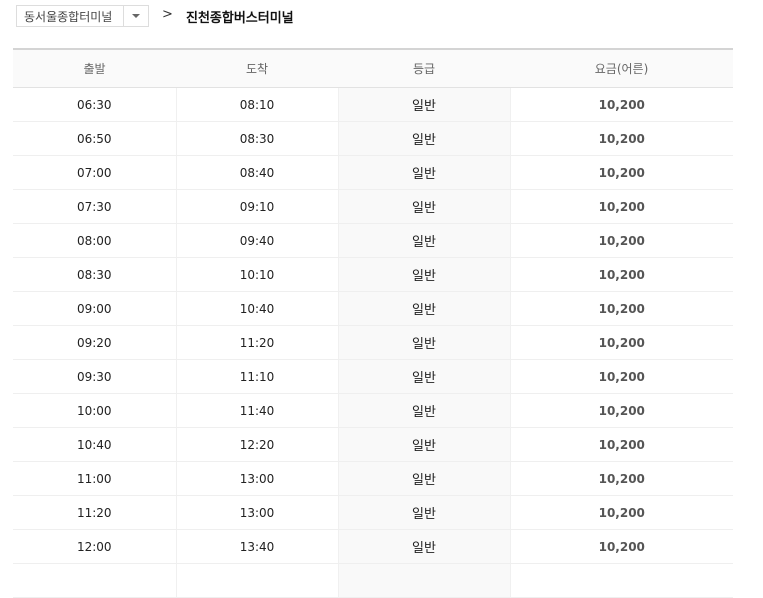 This screenshot has width=763, height=598. I want to click on table-row: 09:20 11:20 일반 10,200, so click(373, 342).